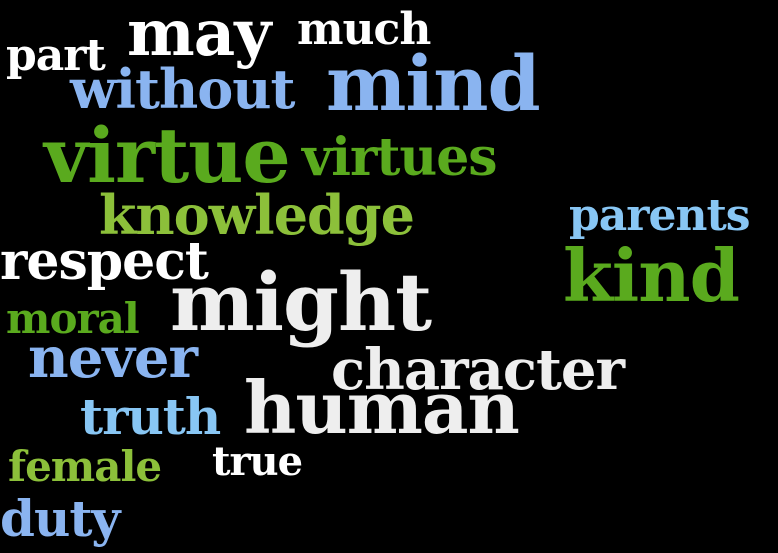 The height and width of the screenshot is (553, 778). Describe the element at coordinates (167, 155) in the screenshot. I see `word-virtue: virtue` at that location.